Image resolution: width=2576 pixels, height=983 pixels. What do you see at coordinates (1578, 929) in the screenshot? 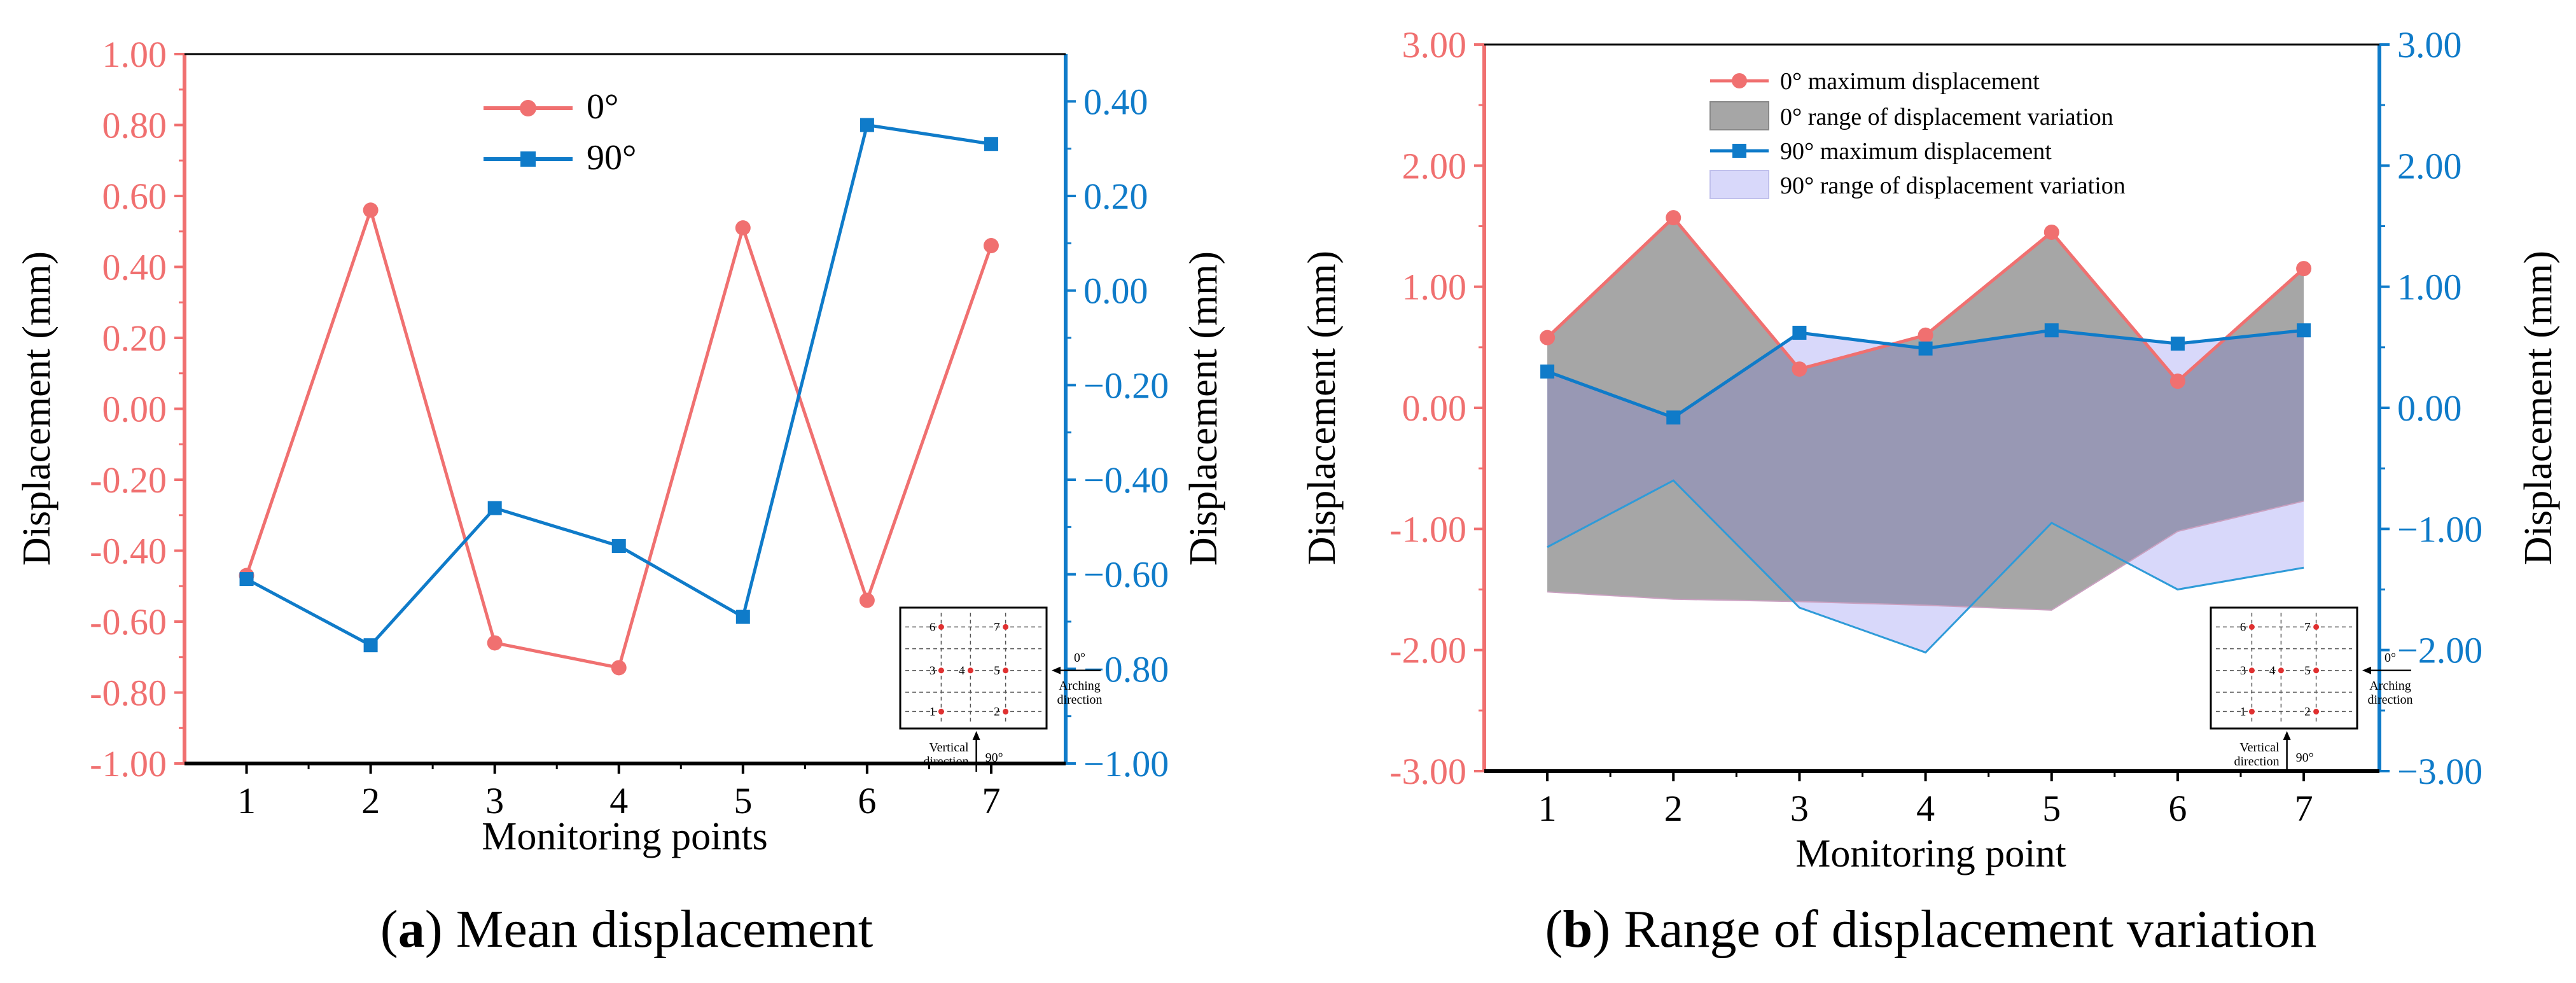
I see `panel-b-caption-letter: b` at bounding box center [1578, 929].